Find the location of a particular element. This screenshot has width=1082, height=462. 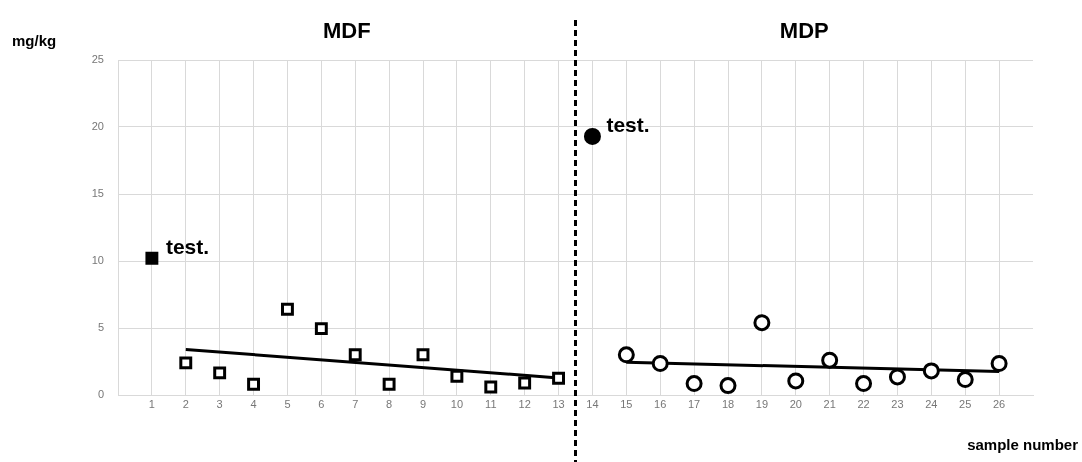

y-axis-title: mg/kg is located at coordinates (34, 40).